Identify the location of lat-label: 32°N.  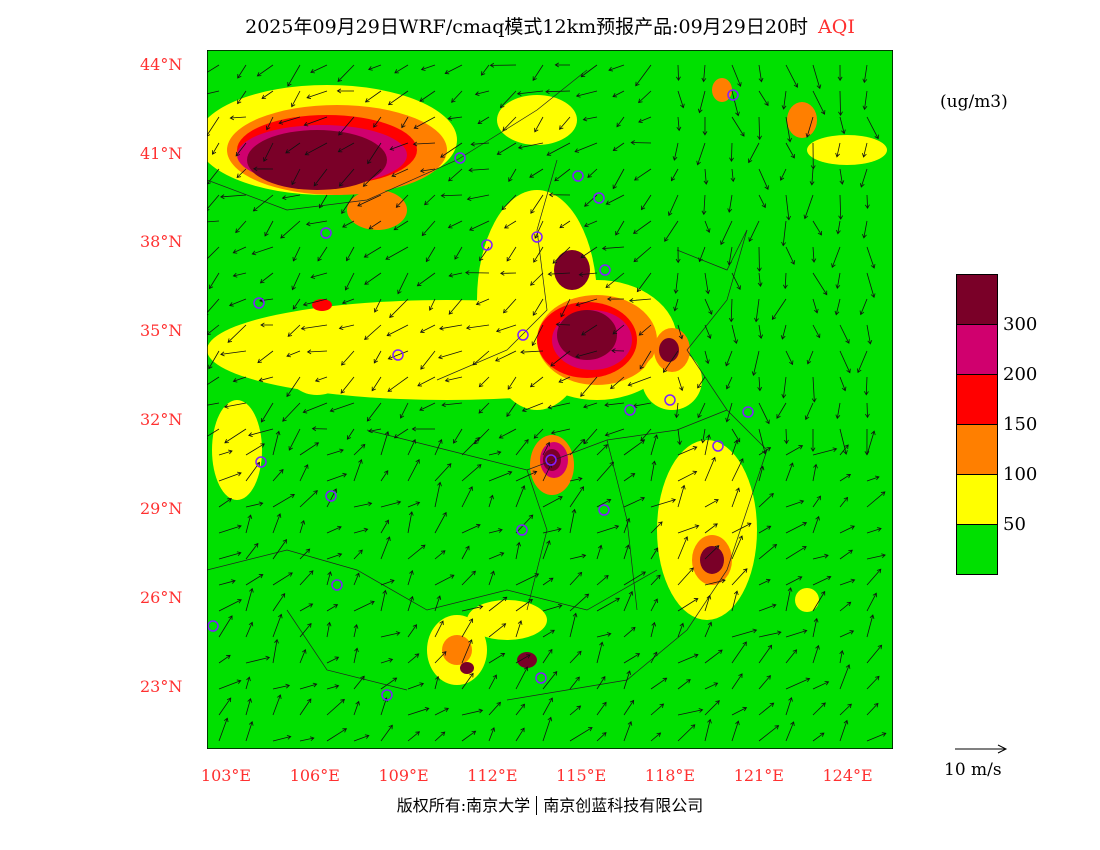
(161, 419).